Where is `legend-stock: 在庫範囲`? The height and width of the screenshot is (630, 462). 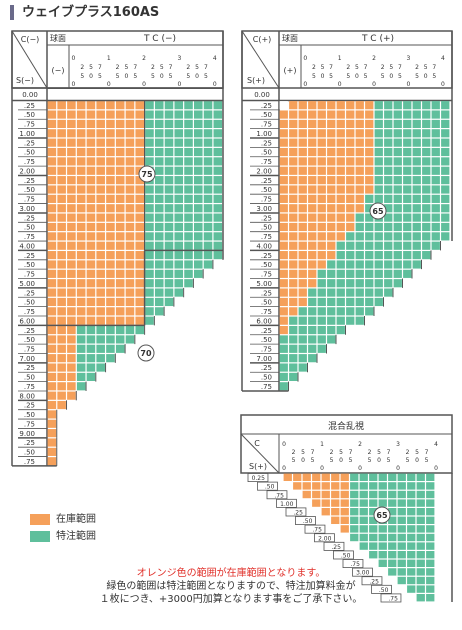 legend-stock: 在庫範囲 is located at coordinates (63, 519).